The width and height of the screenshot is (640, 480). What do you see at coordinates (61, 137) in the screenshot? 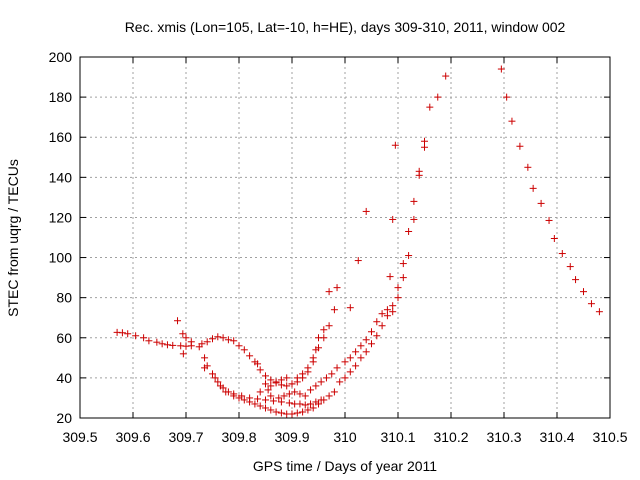
I see `y-tick-label: 160` at bounding box center [61, 137].